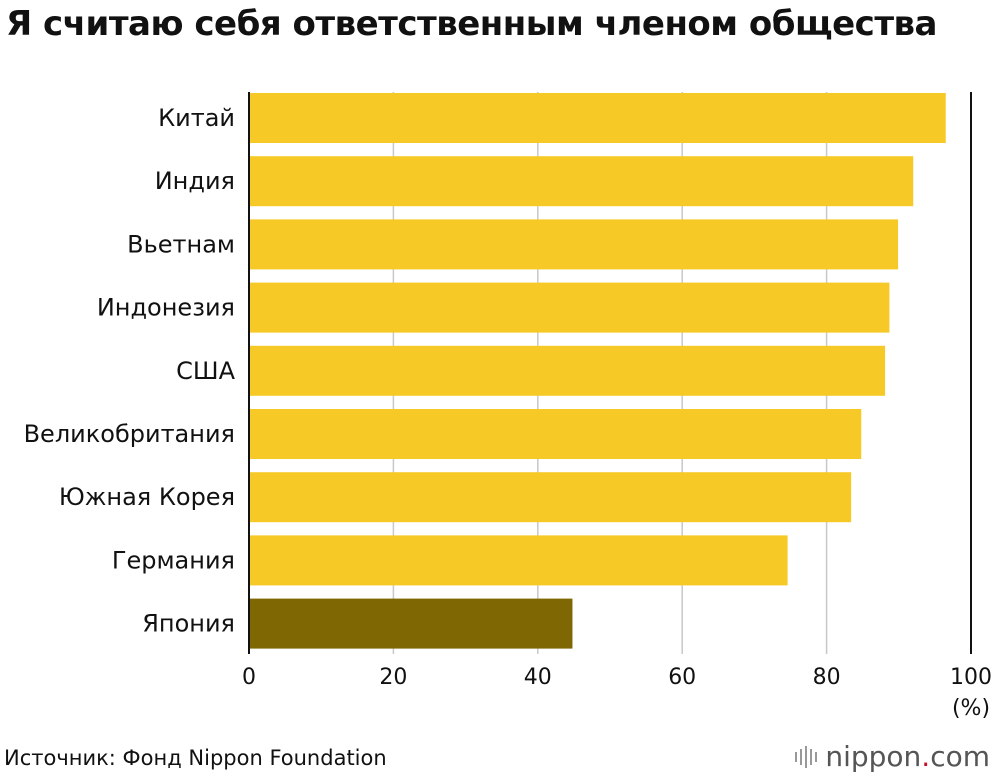 This screenshot has height=780, width=1000. I want to click on nippon-logo: nippon. com, so click(892, 756).